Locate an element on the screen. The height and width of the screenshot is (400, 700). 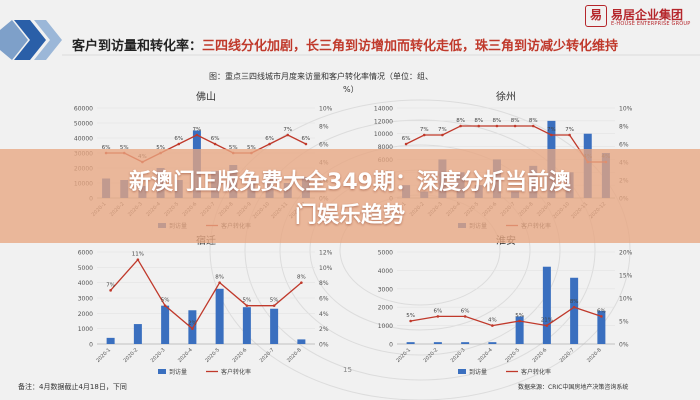
x-tick-label: 2020-7 is located at coordinates (567, 355).